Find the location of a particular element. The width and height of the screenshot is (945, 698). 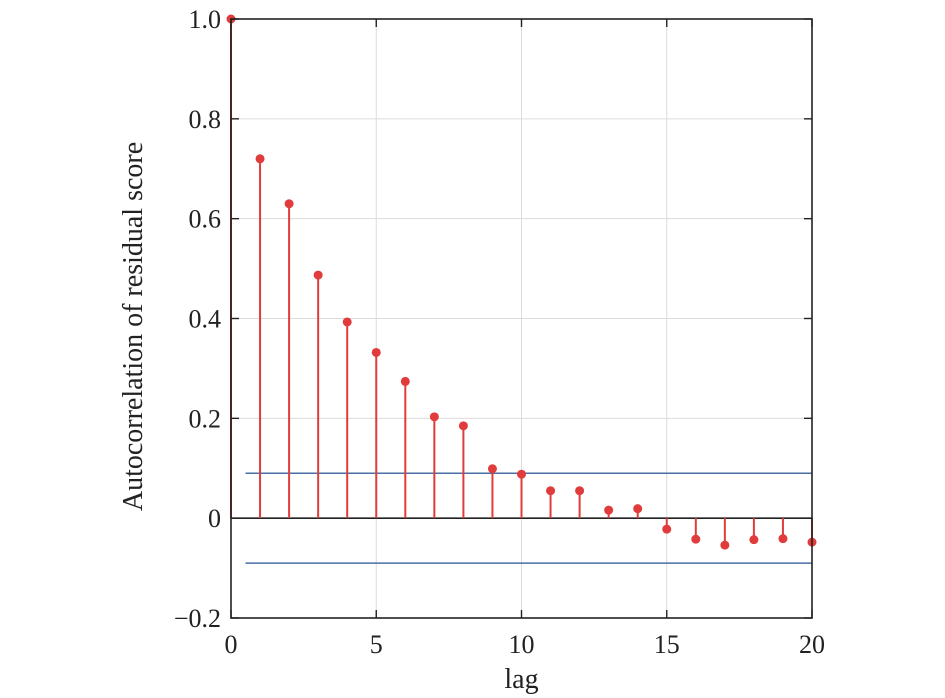

x-tick-label: 0 is located at coordinates (231, 644).